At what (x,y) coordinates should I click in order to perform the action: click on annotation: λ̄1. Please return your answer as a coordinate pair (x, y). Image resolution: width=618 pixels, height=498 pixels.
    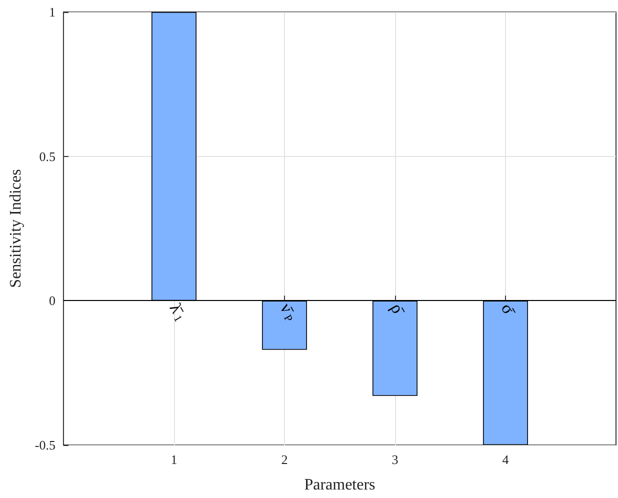
    Looking at the image, I should click on (177, 312).